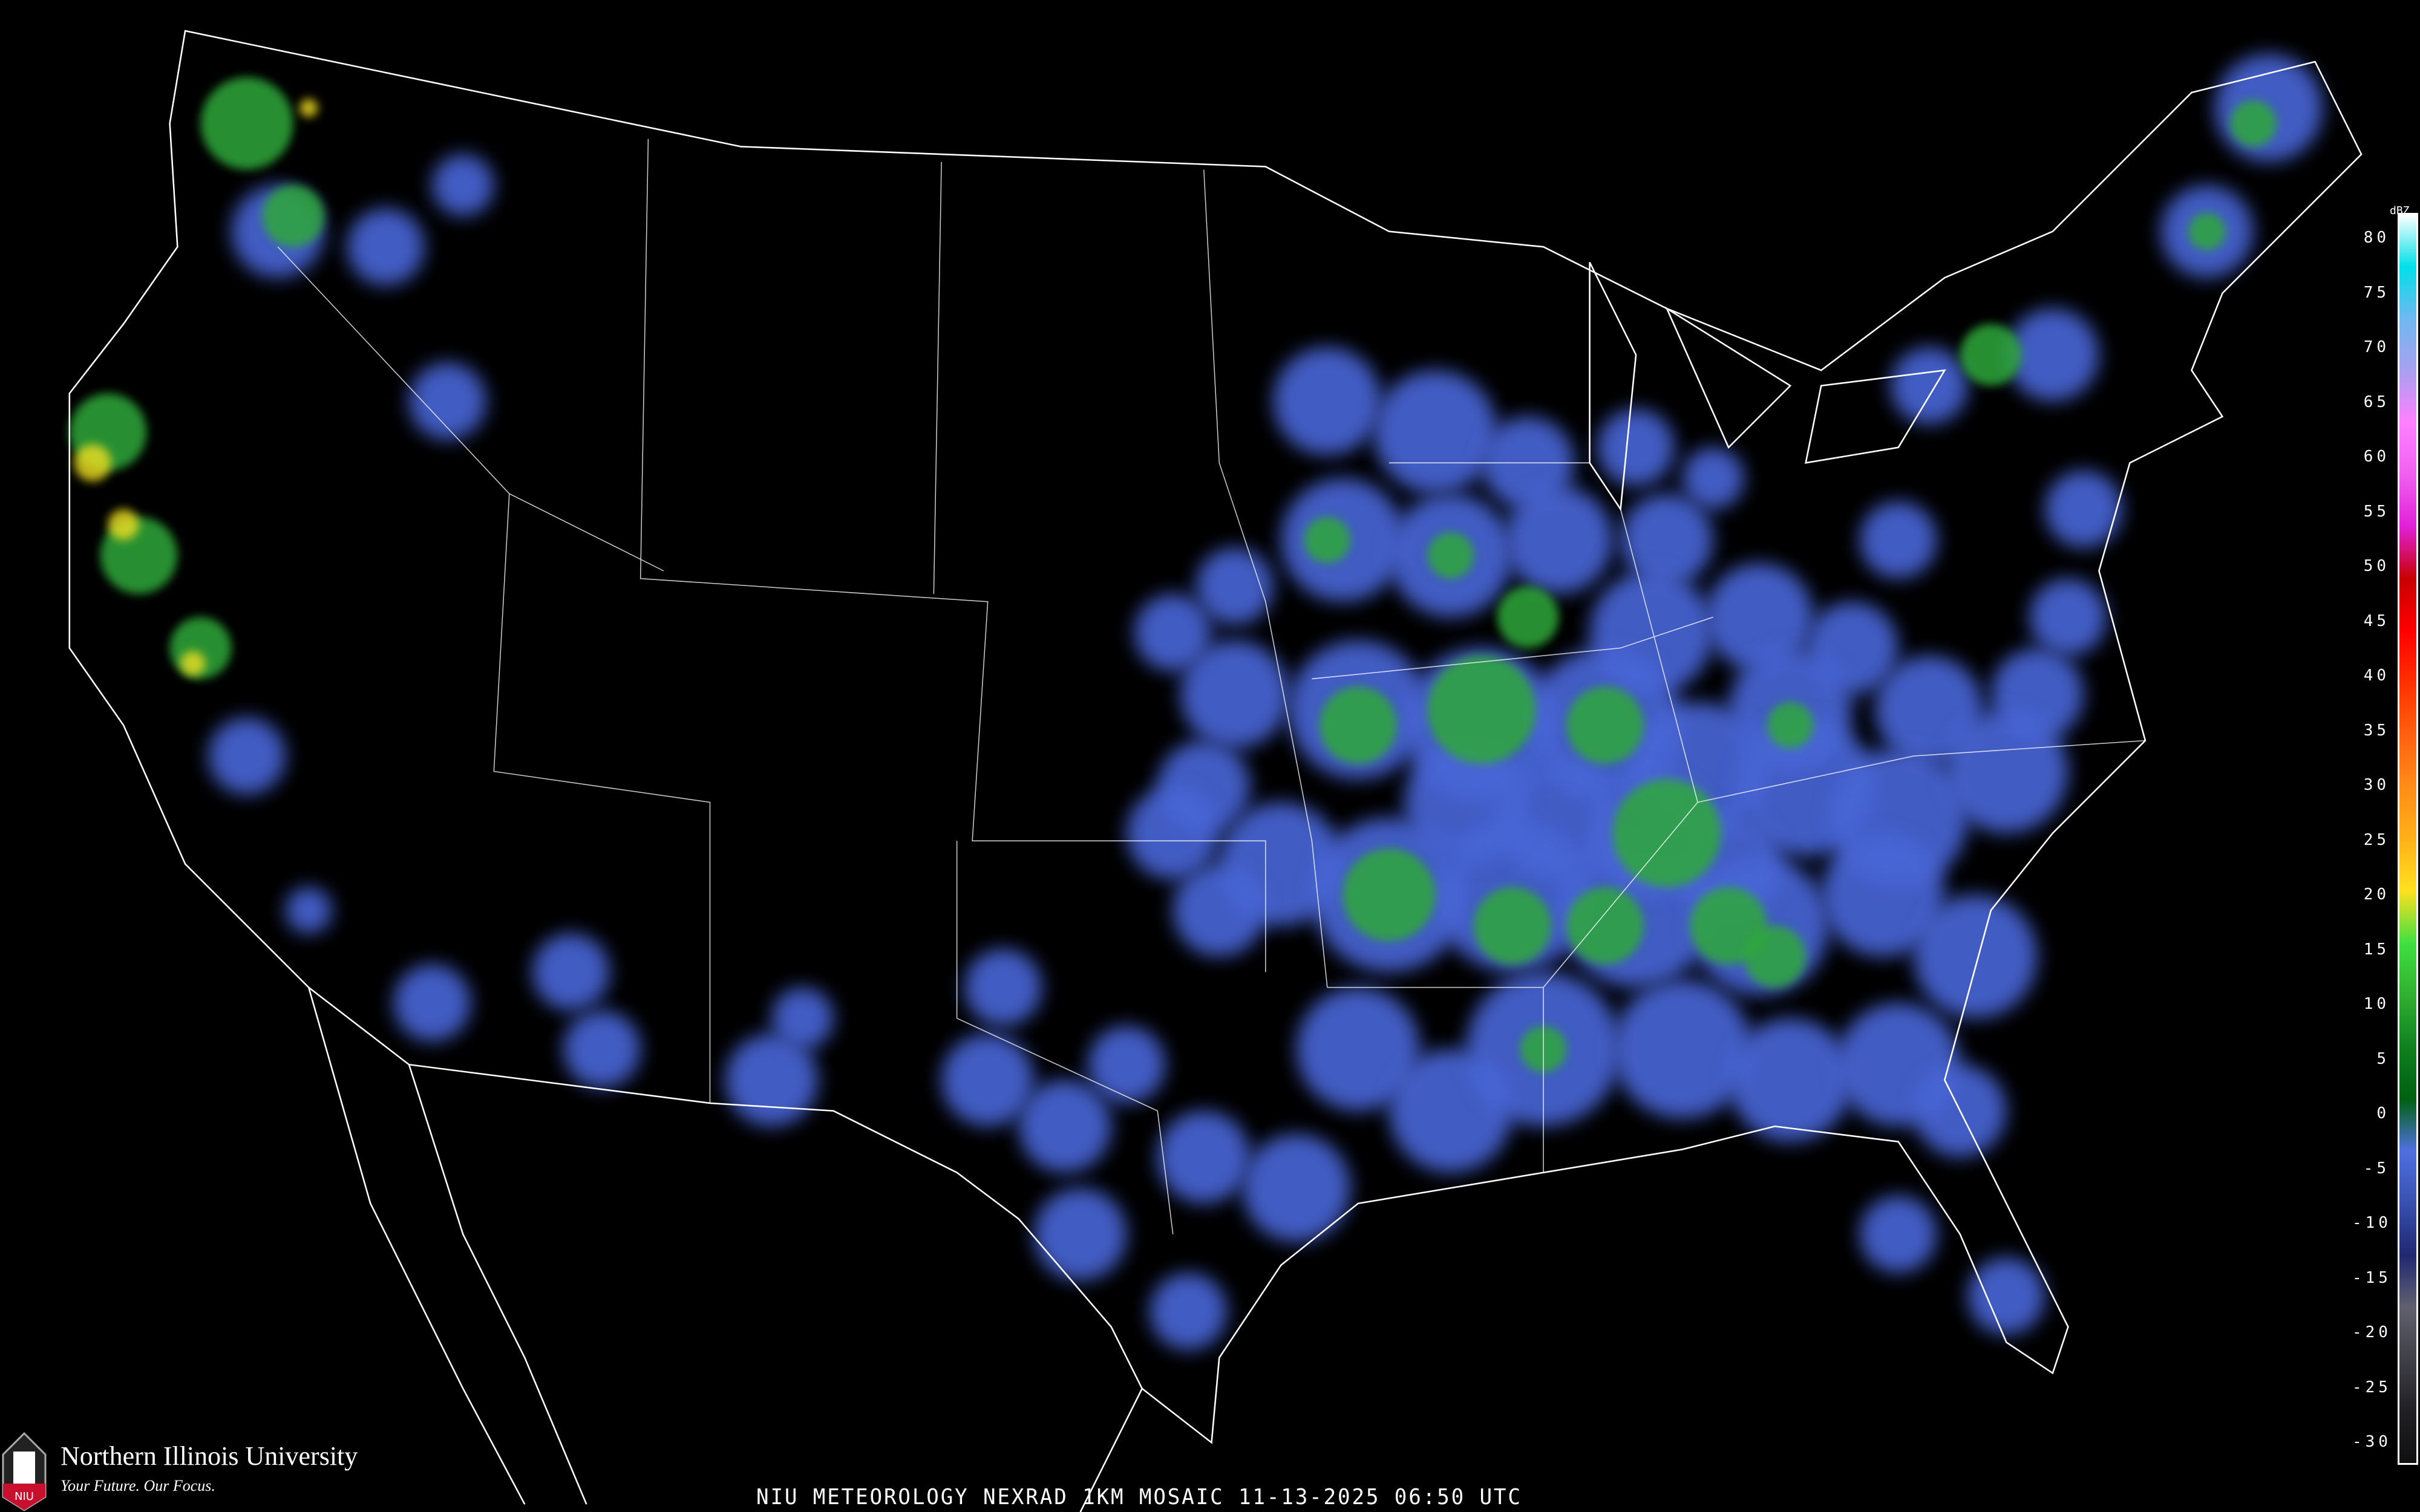  Describe the element at coordinates (2383, 1058) in the screenshot. I see `legend-tick: 5` at that location.